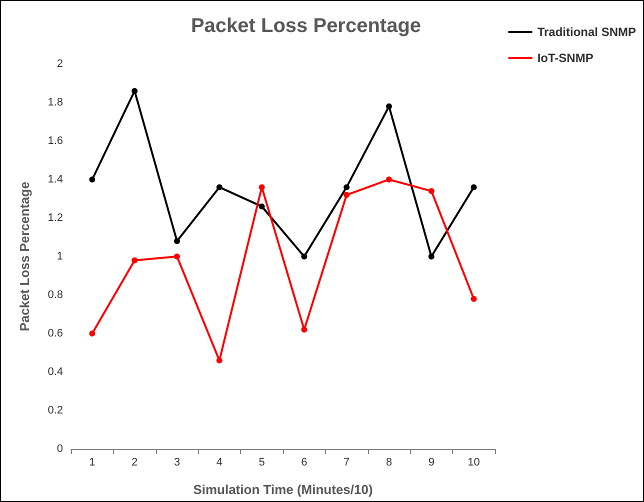 The image size is (644, 502). What do you see at coordinates (55, 334) in the screenshot?
I see `y-tick-label: 0.6` at bounding box center [55, 334].